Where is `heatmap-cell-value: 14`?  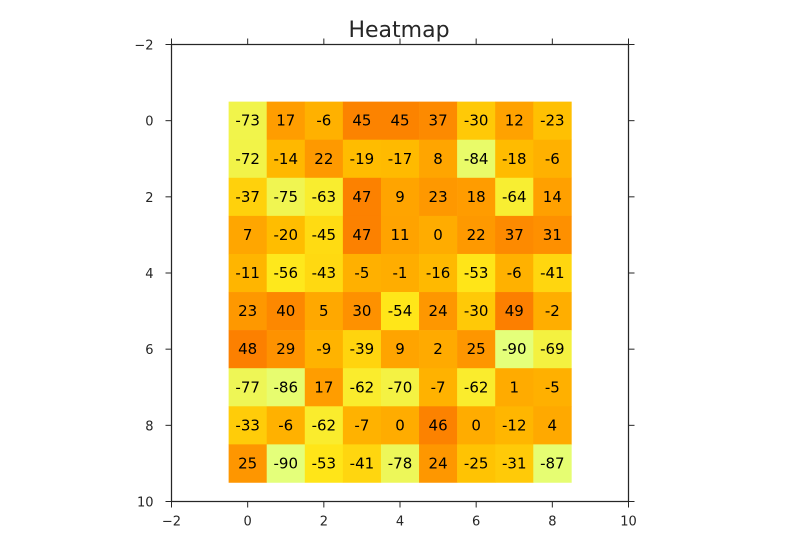
heatmap-cell-value: 14 is located at coordinates (552, 197).